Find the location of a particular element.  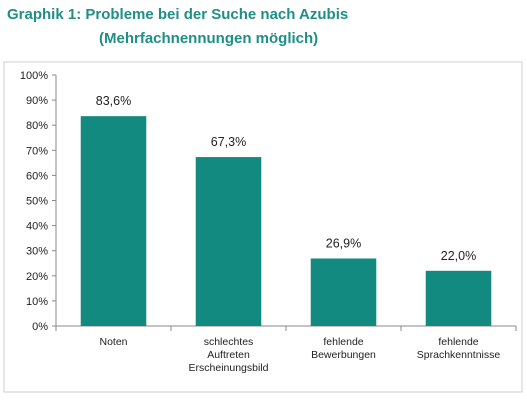

y-tick-label: 50% is located at coordinates (37, 202).